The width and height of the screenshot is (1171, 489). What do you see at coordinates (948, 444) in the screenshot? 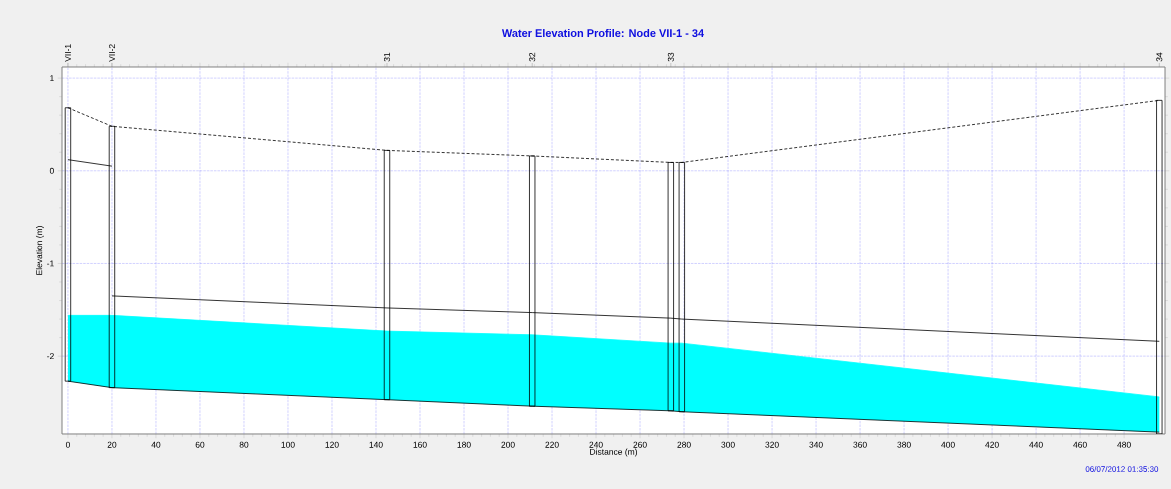
I see `x-tick-label: 400` at bounding box center [948, 444].